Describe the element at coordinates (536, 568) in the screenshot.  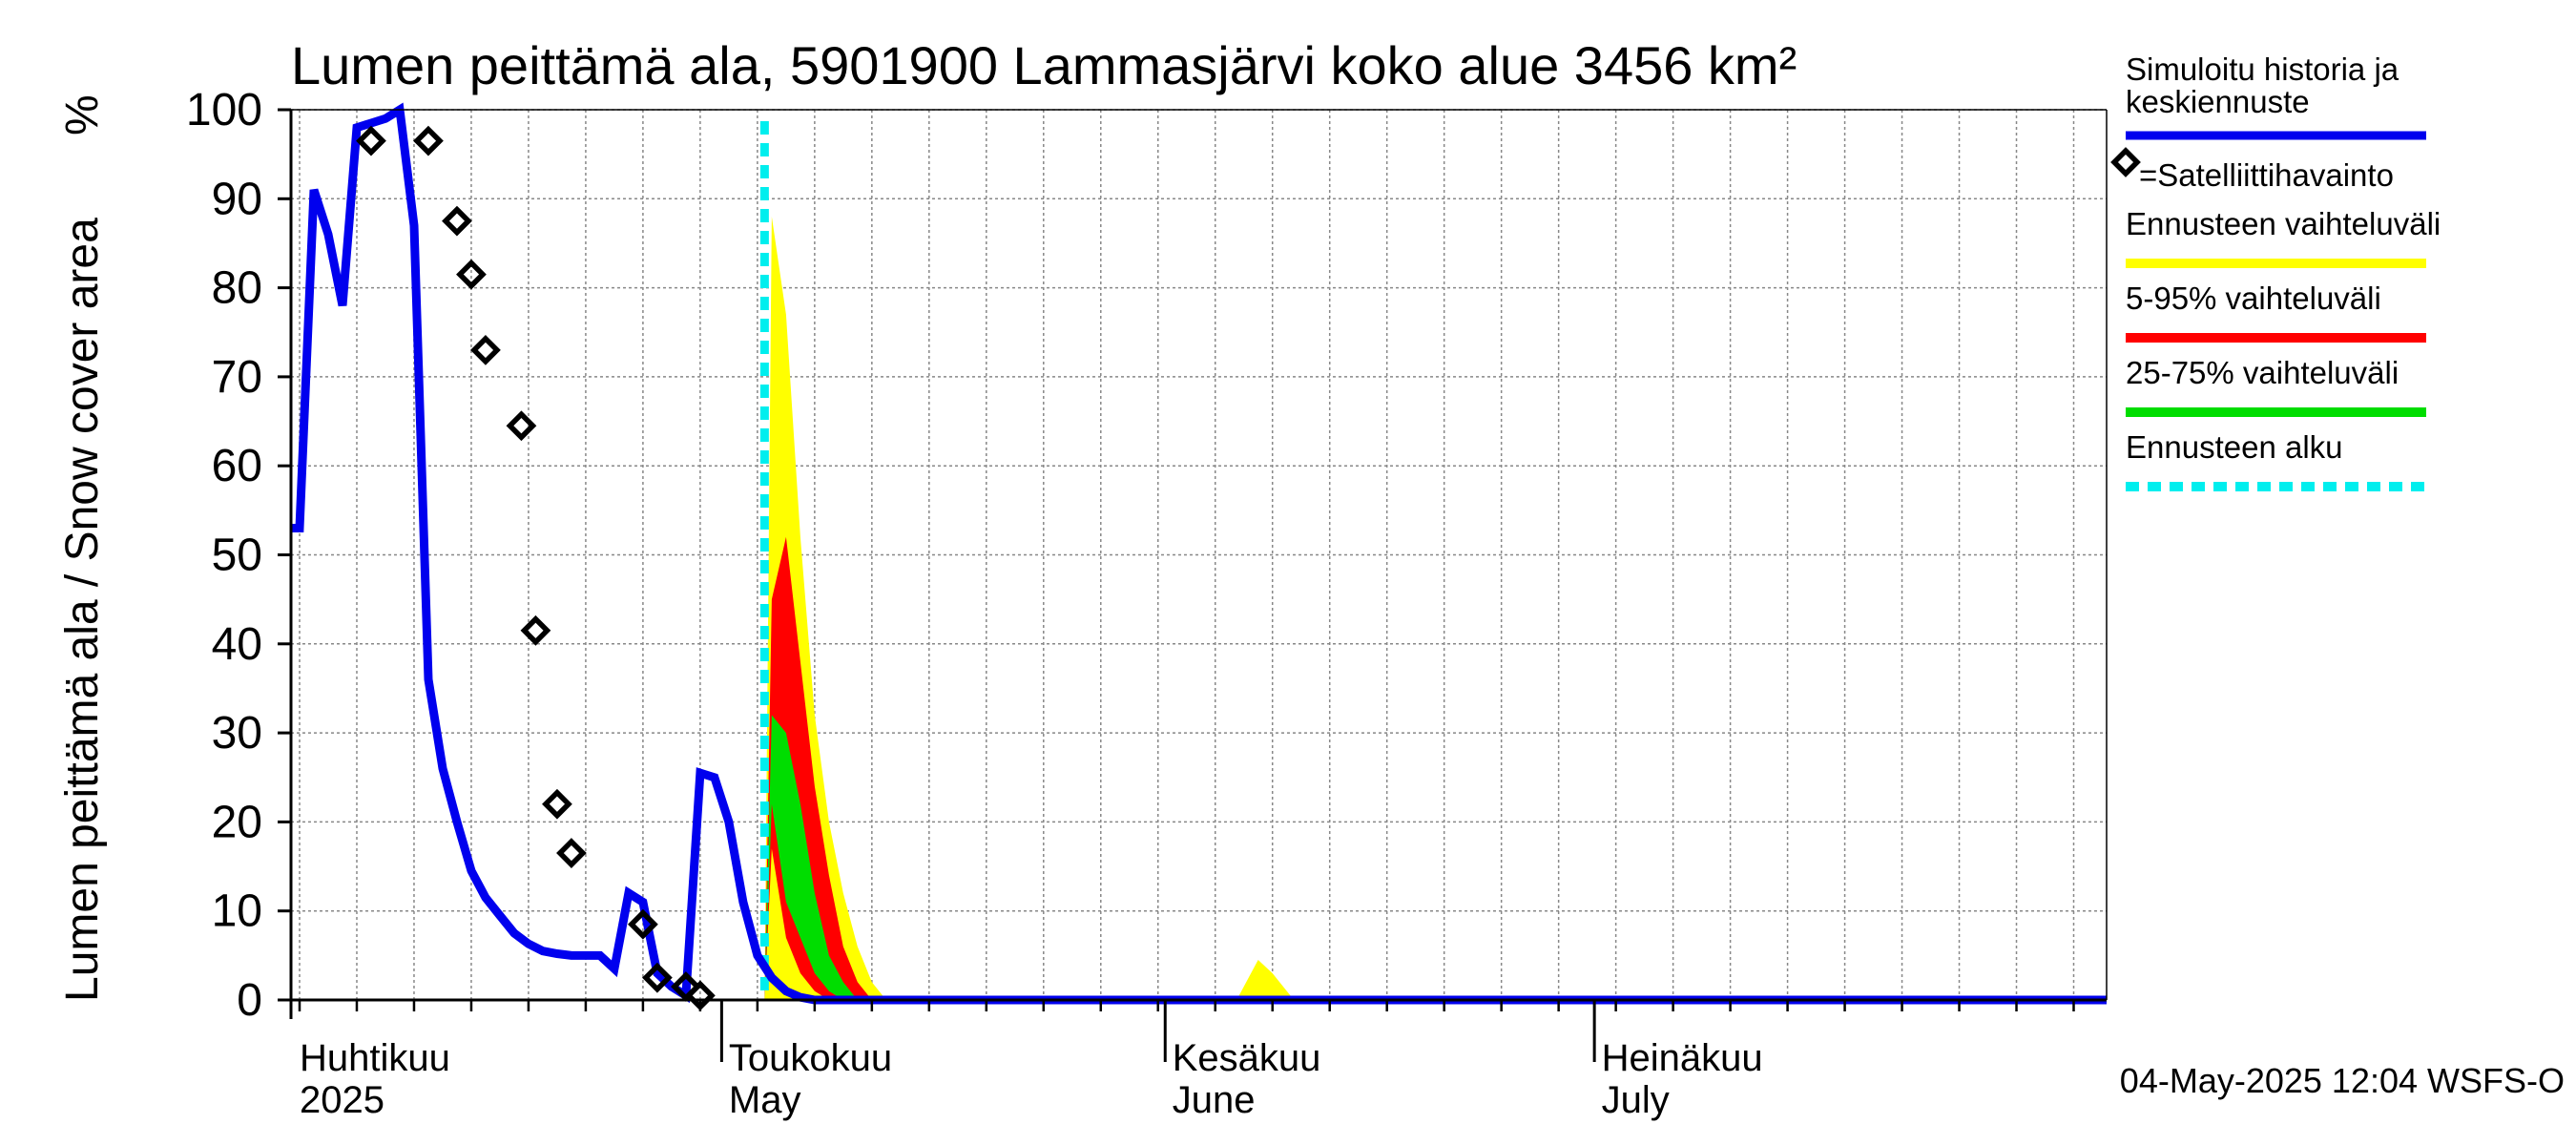
I see `satellite-observations` at that location.